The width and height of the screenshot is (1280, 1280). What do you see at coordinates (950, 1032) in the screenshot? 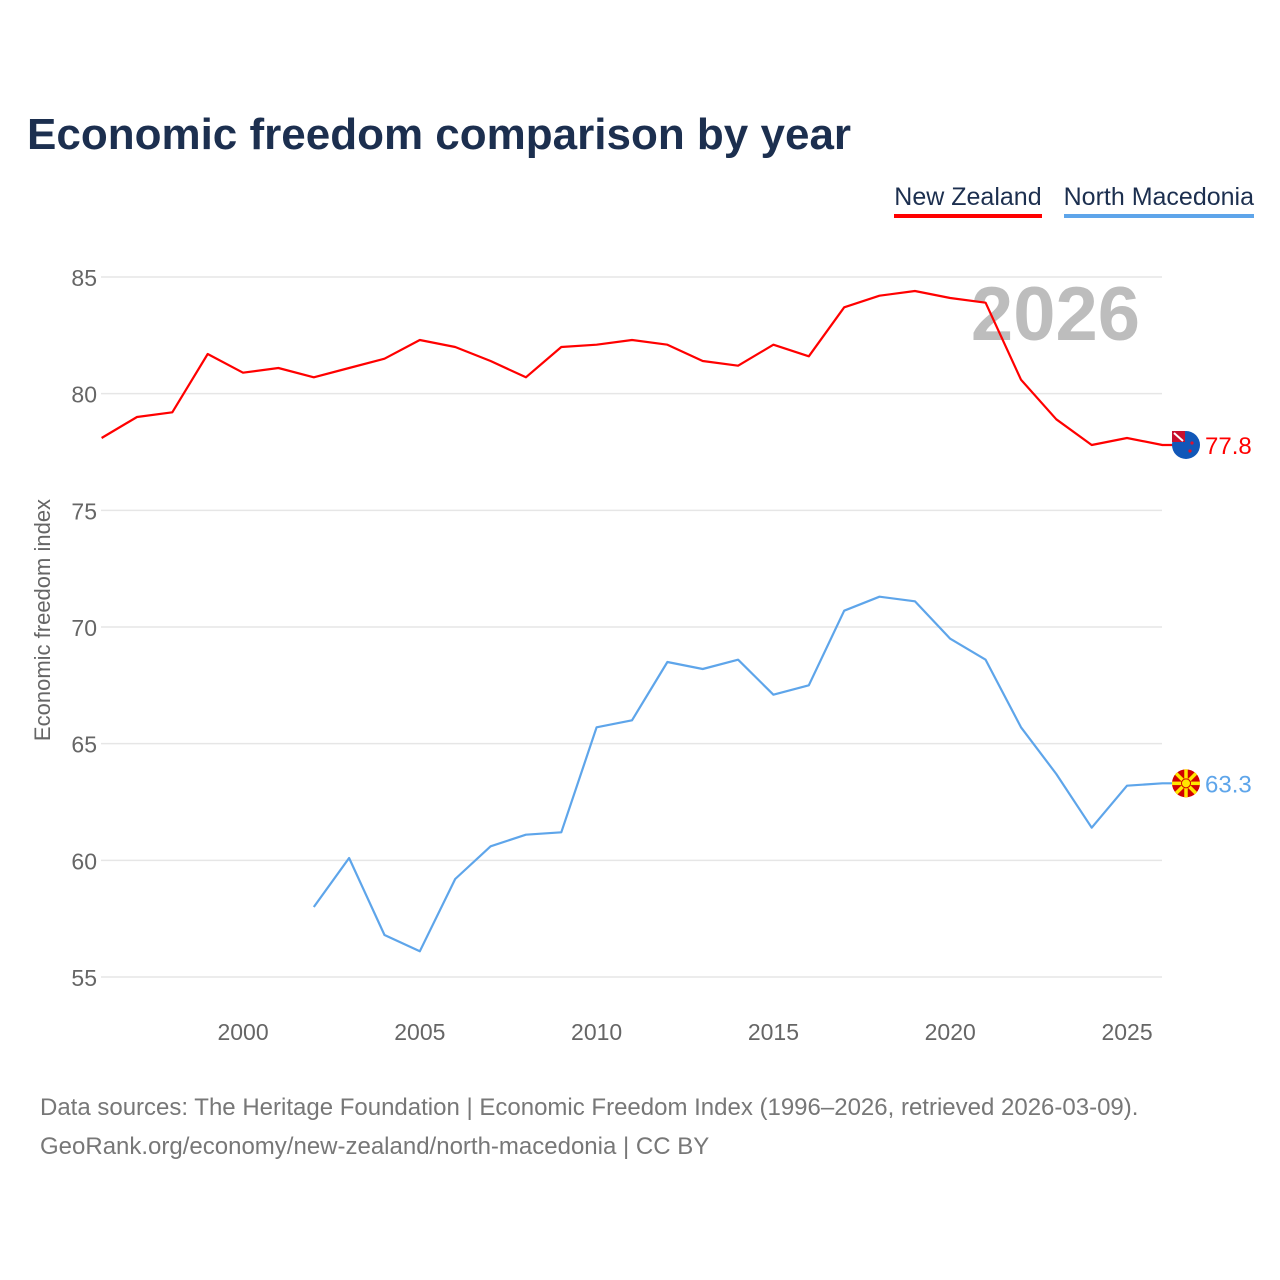
I see `x-tick-label: 2020` at bounding box center [950, 1032].